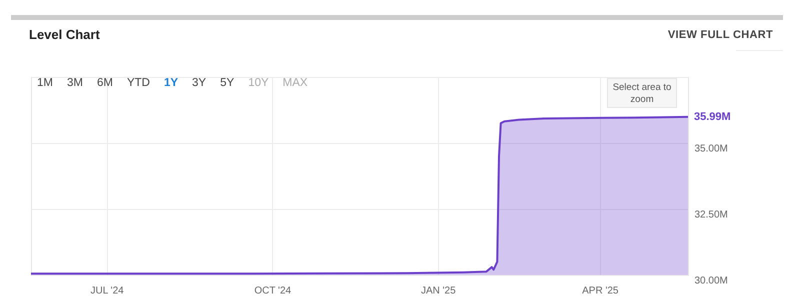 Image resolution: width=793 pixels, height=302 pixels. What do you see at coordinates (74, 83) in the screenshot?
I see `annotation: 3M` at bounding box center [74, 83].